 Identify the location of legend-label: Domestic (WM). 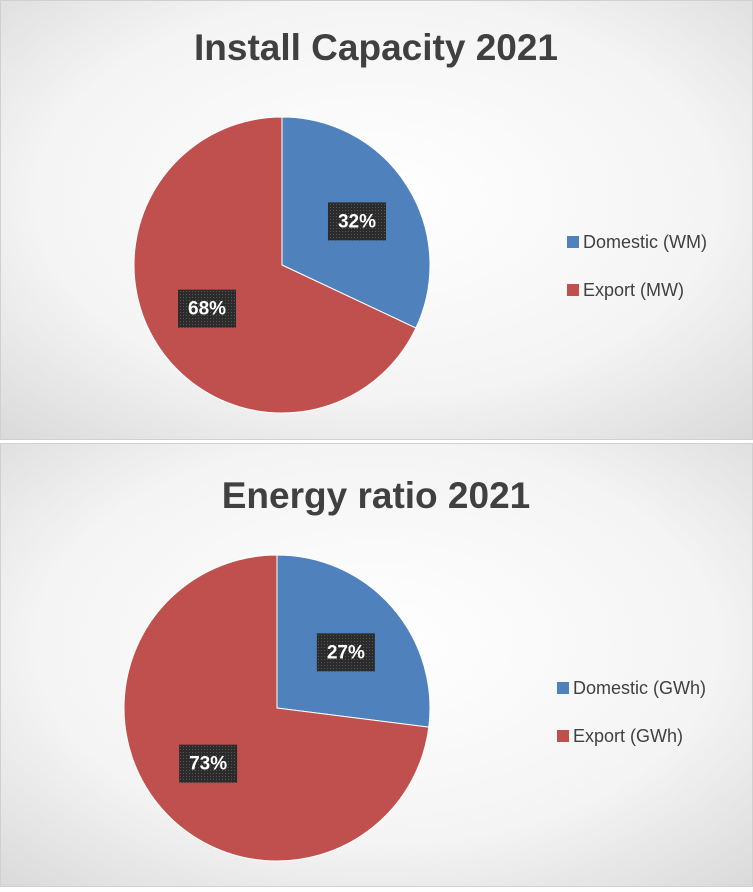
(645, 242).